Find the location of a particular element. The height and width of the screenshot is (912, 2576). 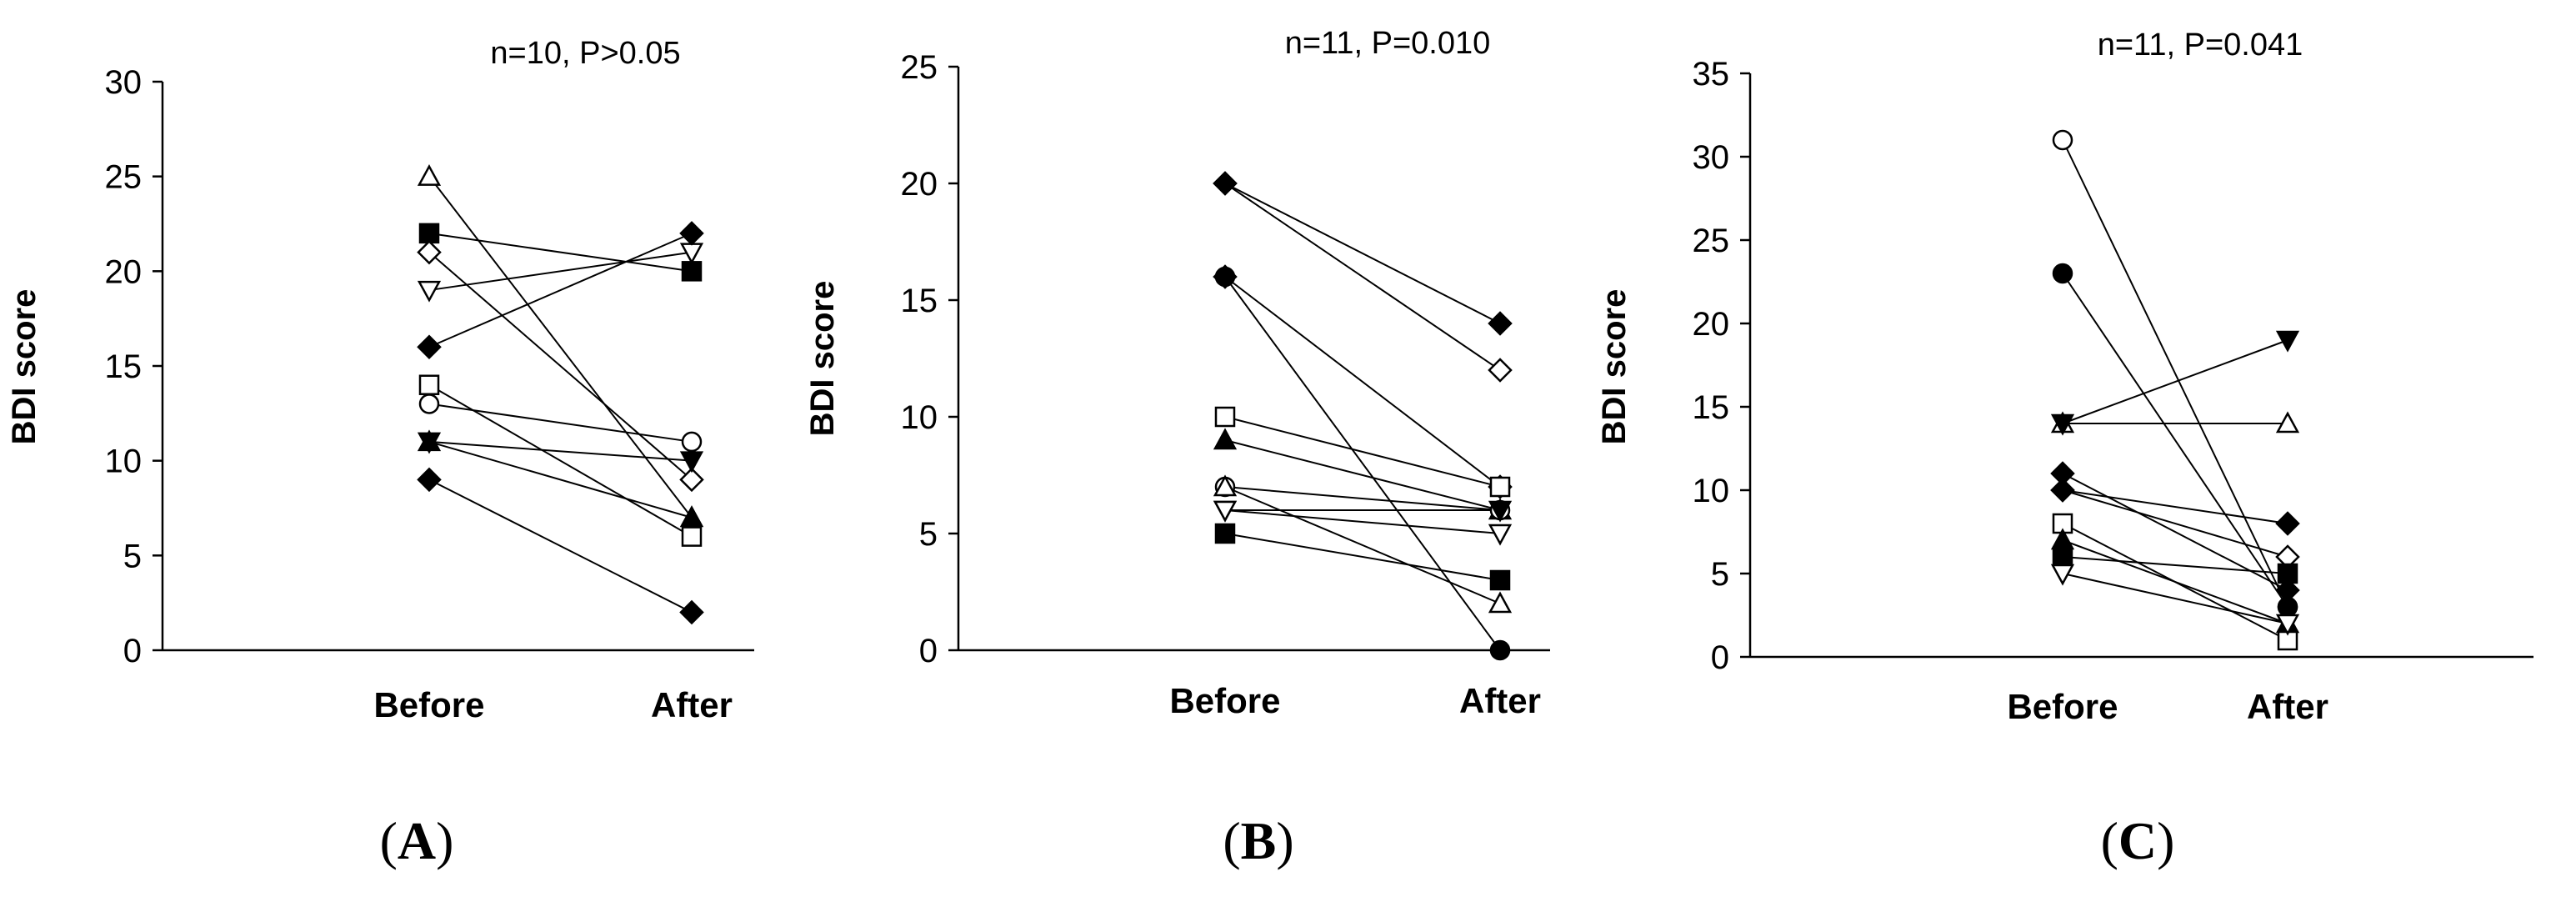

panel-label-letter: B is located at coordinates (1259, 840).